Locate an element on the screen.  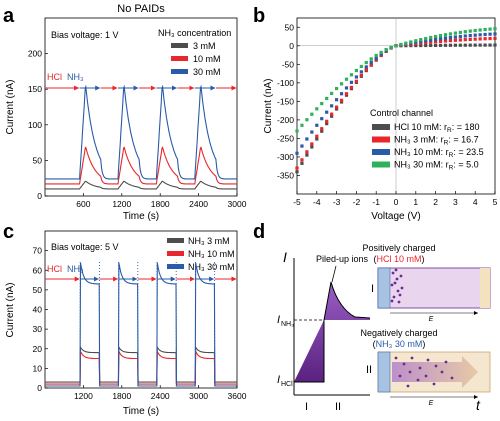
panel-a-label: a is located at coordinates (9, 16).